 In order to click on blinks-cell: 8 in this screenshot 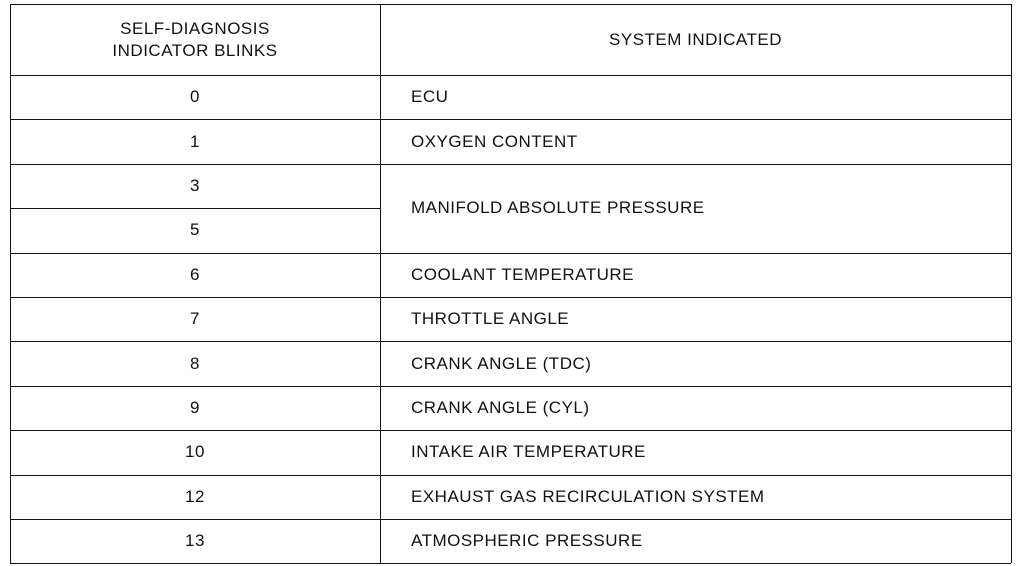, I will do `click(195, 363)`.